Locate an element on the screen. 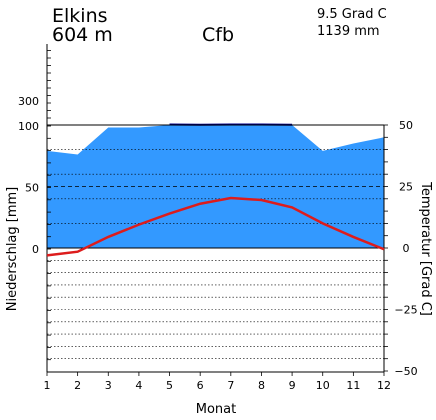 This screenshot has height=420, width=436. temp-tick-label: 0 is located at coordinates (406, 248).